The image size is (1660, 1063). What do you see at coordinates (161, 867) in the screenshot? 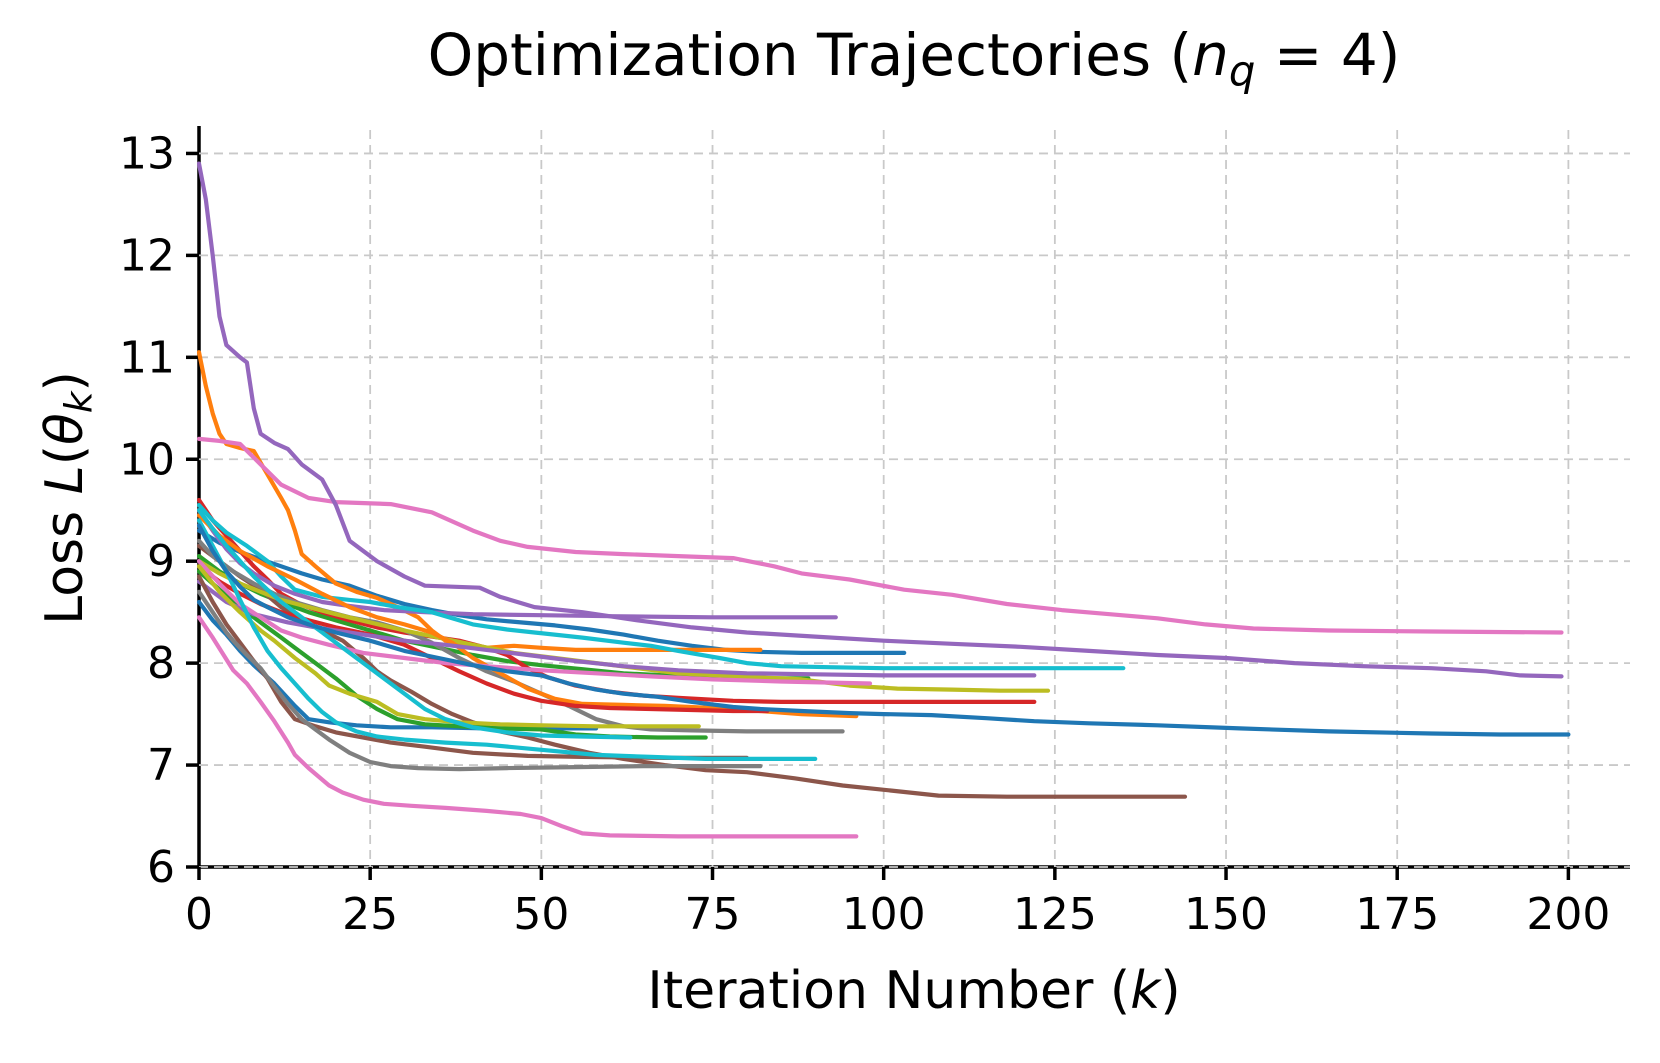
I see `y-tick-label: 6` at bounding box center [161, 867].